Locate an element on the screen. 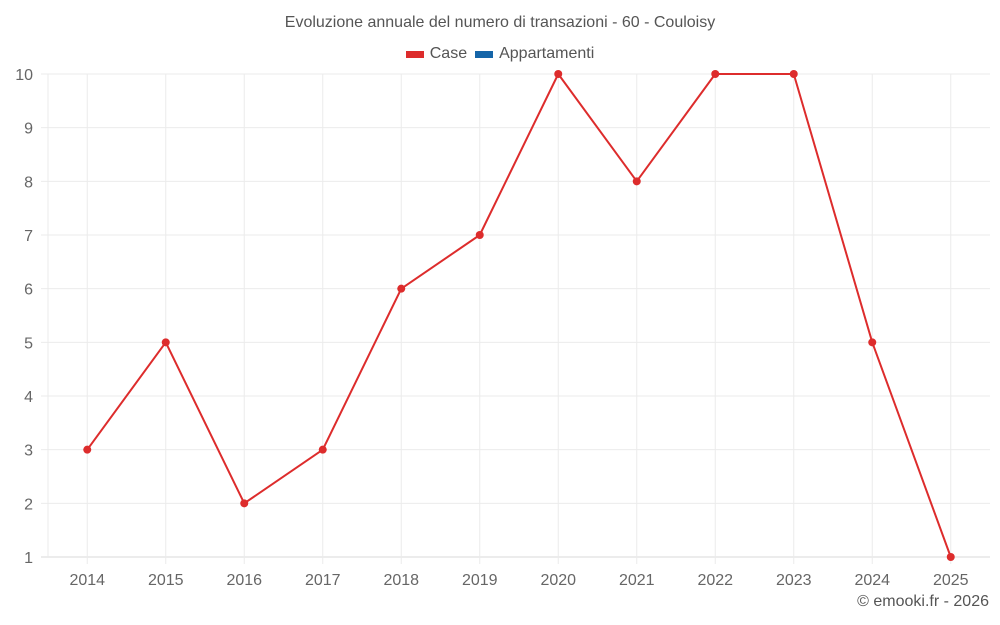 Image resolution: width=1000 pixels, height=625 pixels. x-tick-label: 2020 is located at coordinates (558, 580).